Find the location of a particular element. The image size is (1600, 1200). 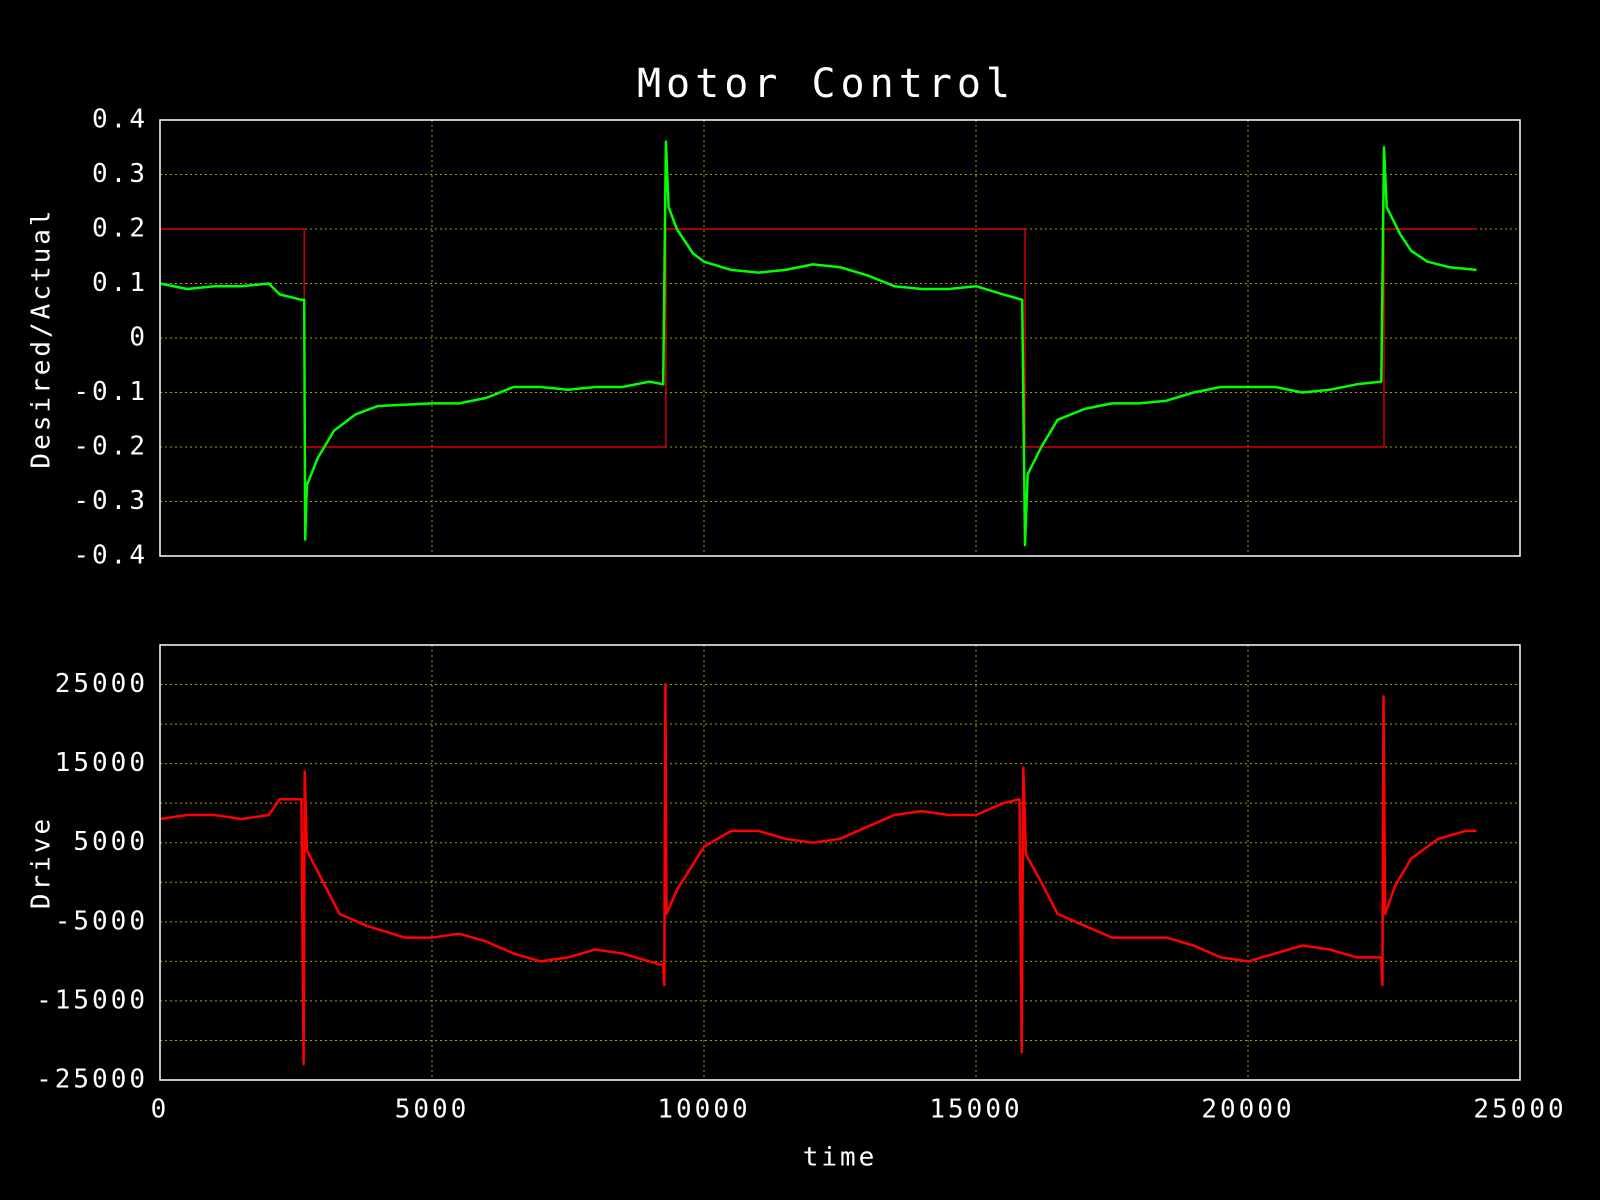

x-axis-label: time is located at coordinates (840, 1158).